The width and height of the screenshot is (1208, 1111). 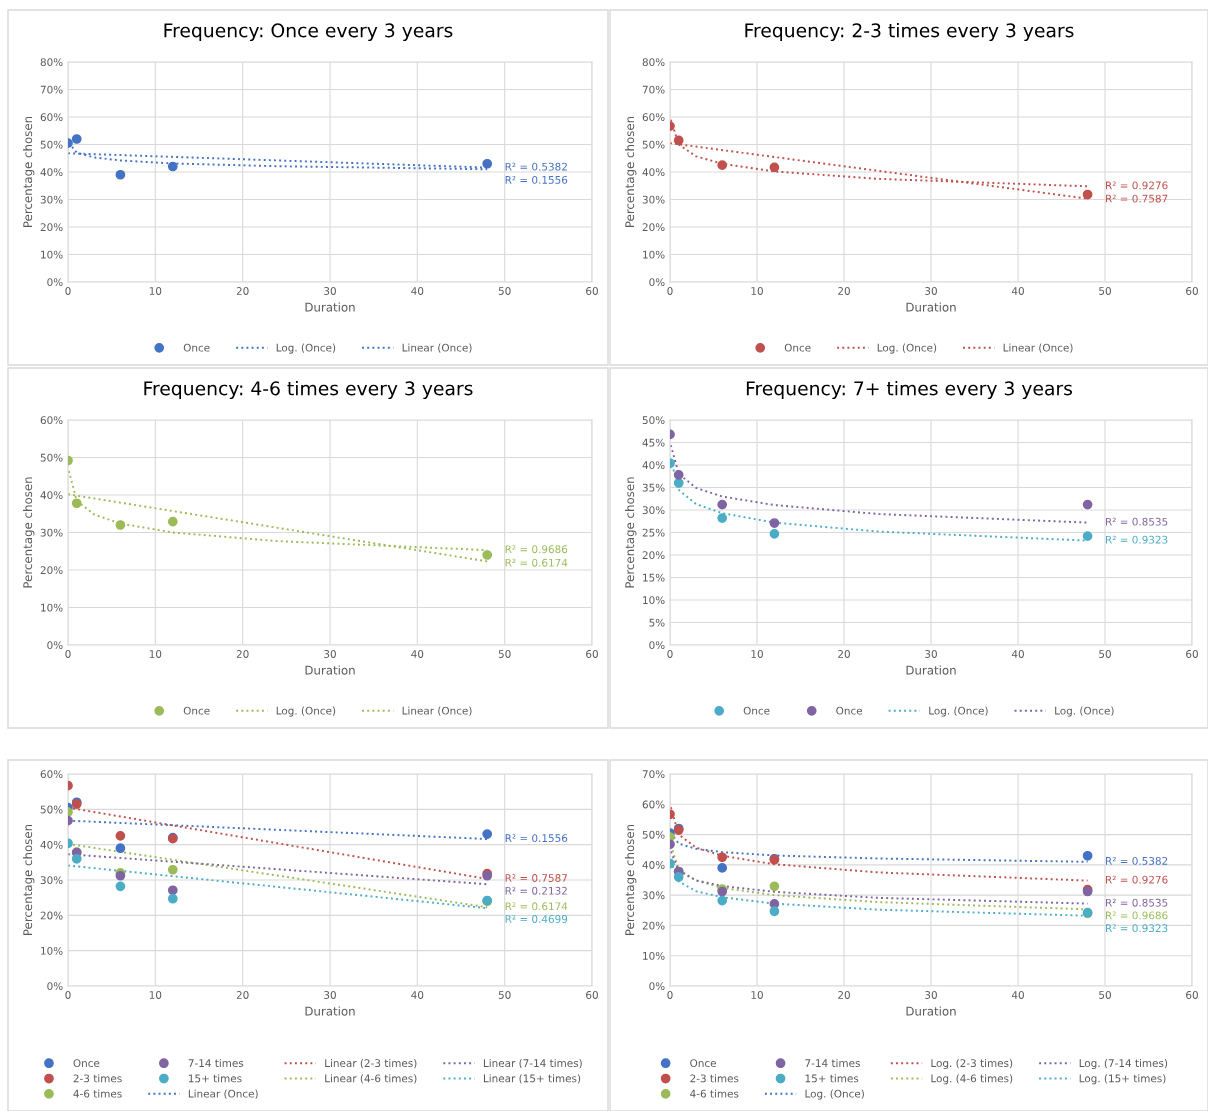 I want to click on chart-title: Frequency: 4-6 times every 3 years, so click(x=308, y=390).